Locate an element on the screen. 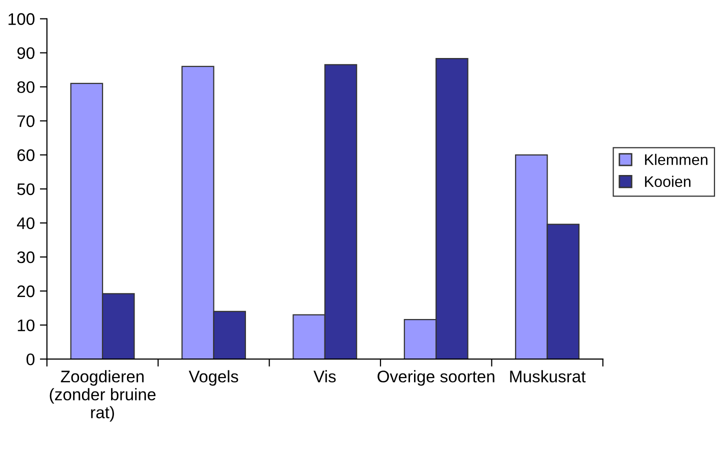 This screenshot has height=458, width=722. x-tick-label: Muskusrat is located at coordinates (548, 376).